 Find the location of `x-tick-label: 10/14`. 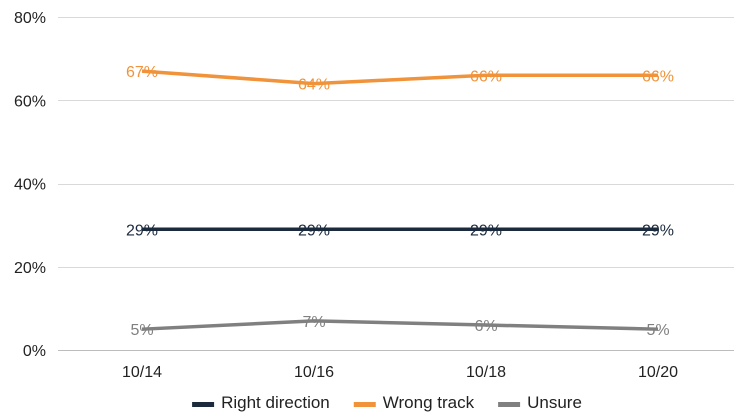

x-tick-label: 10/14 is located at coordinates (142, 372).